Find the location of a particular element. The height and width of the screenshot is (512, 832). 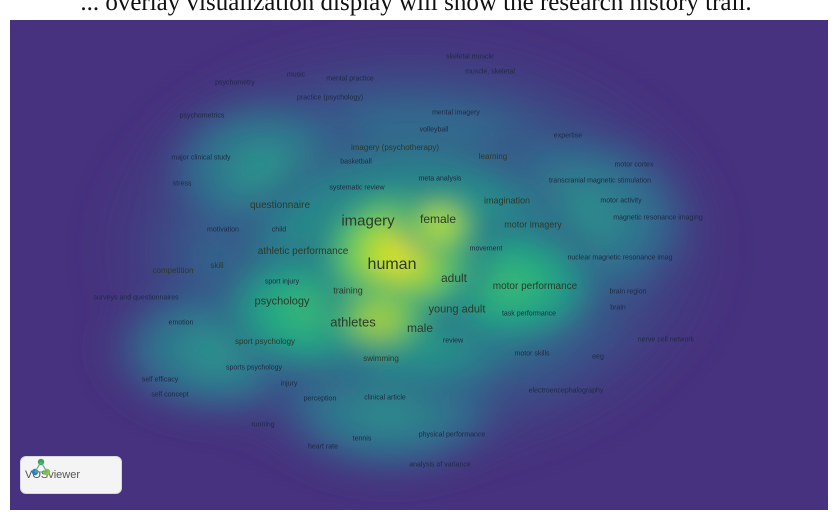

term-label: brain region is located at coordinates (628, 292).